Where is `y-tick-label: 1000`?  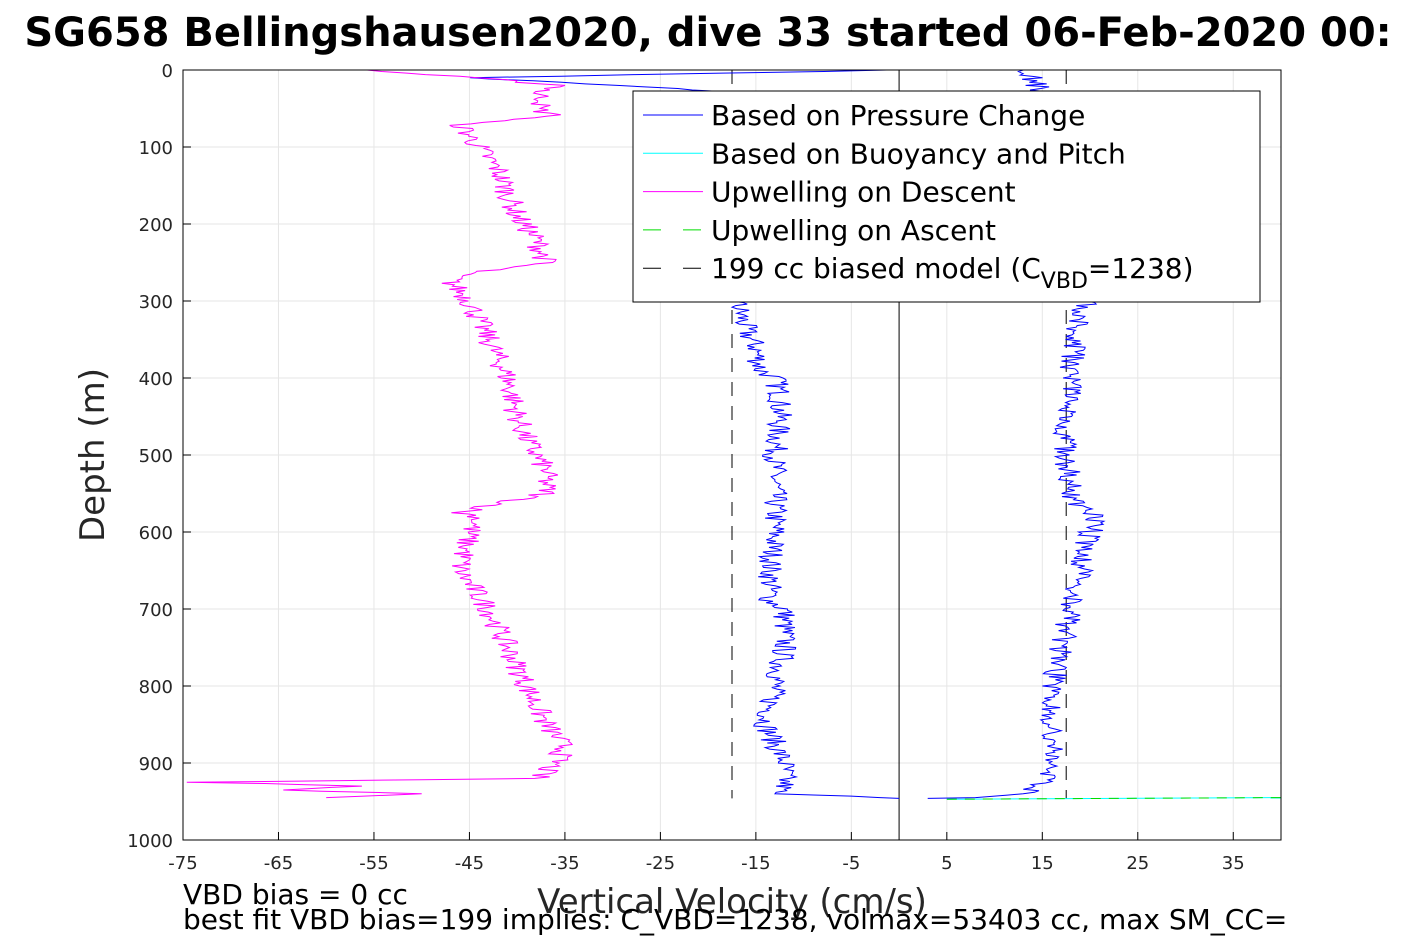
y-tick-label: 1000 is located at coordinates (150, 841).